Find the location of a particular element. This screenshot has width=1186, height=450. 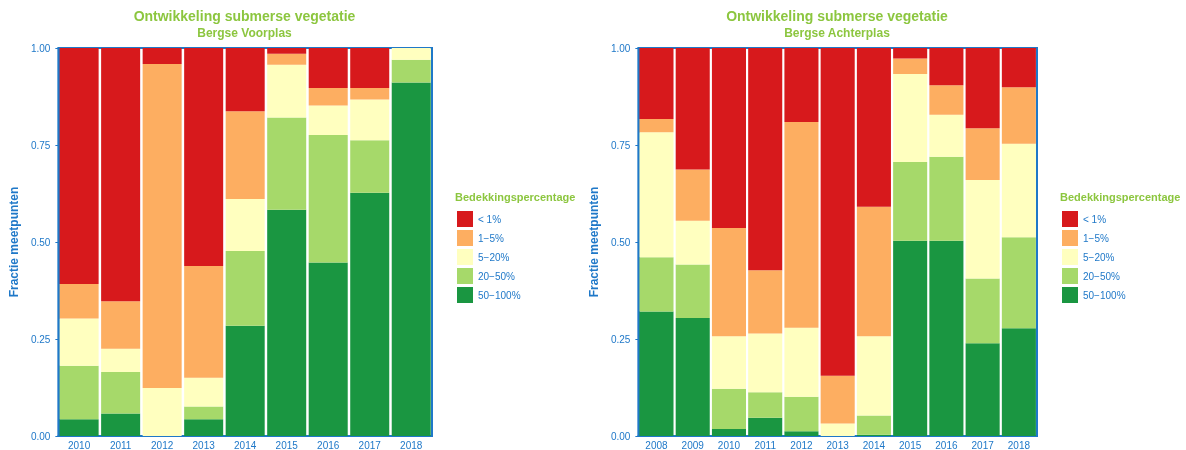

x-tick-label: 2014 is located at coordinates (874, 444).